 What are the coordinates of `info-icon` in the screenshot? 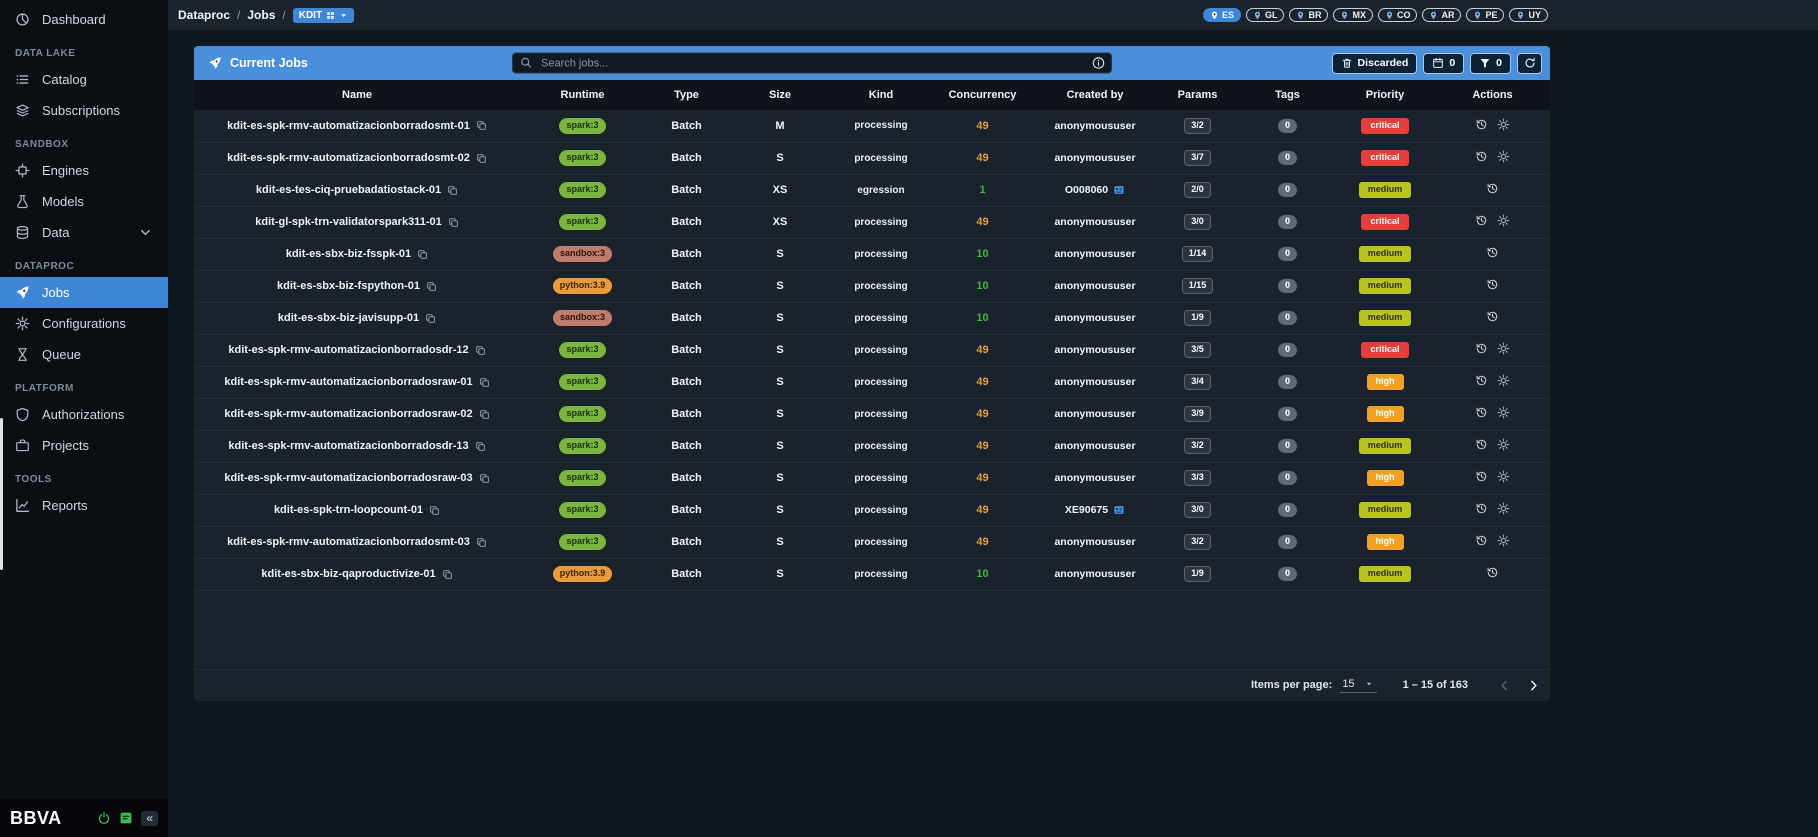 It's located at (1098, 63).